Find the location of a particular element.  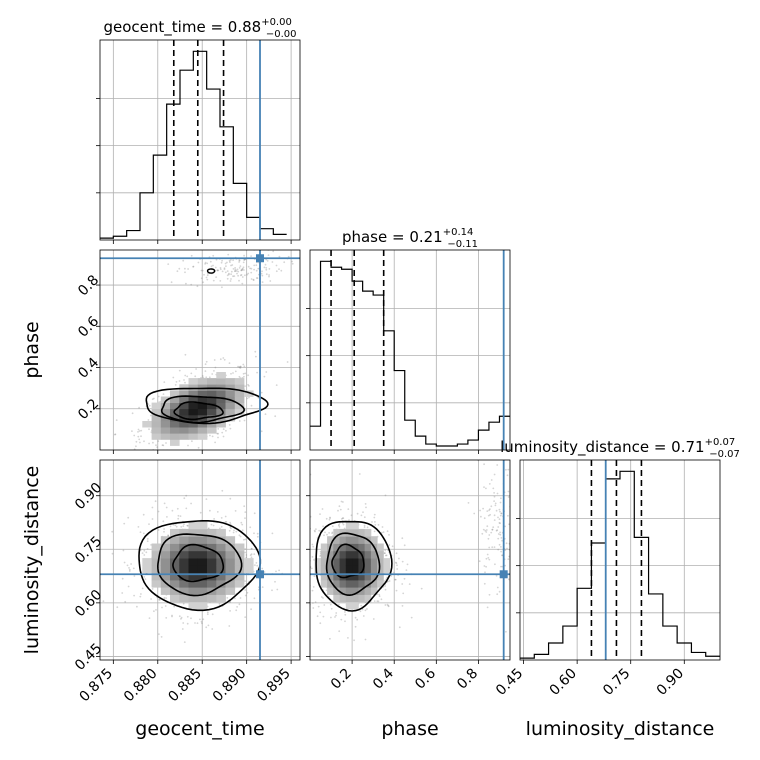

lumdist-vs-phase-truth-marker is located at coordinates (503, 574).